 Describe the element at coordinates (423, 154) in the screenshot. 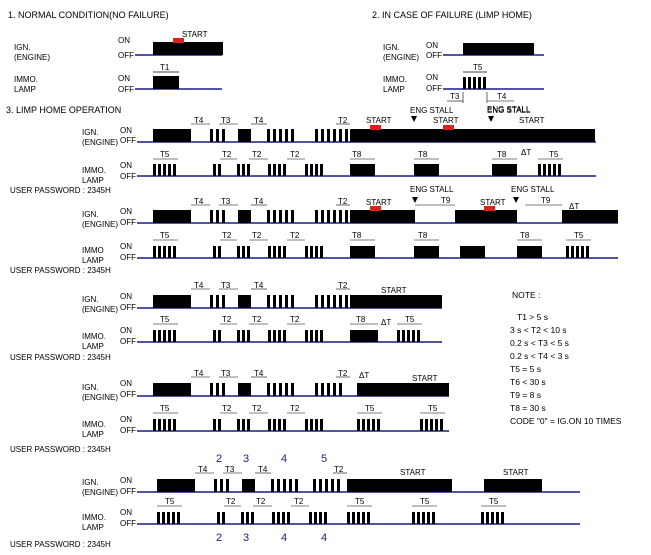

I see `svg-text: T8` at that location.